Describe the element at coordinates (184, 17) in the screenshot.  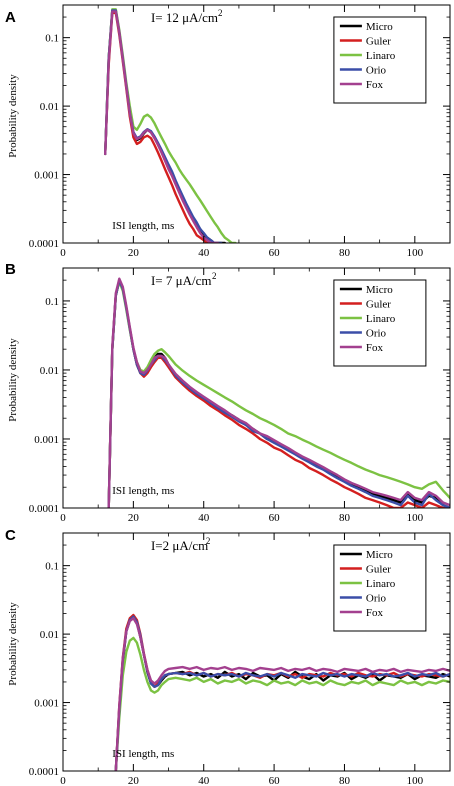
I see `panel-title: I= 12 μA/cm` at that location.